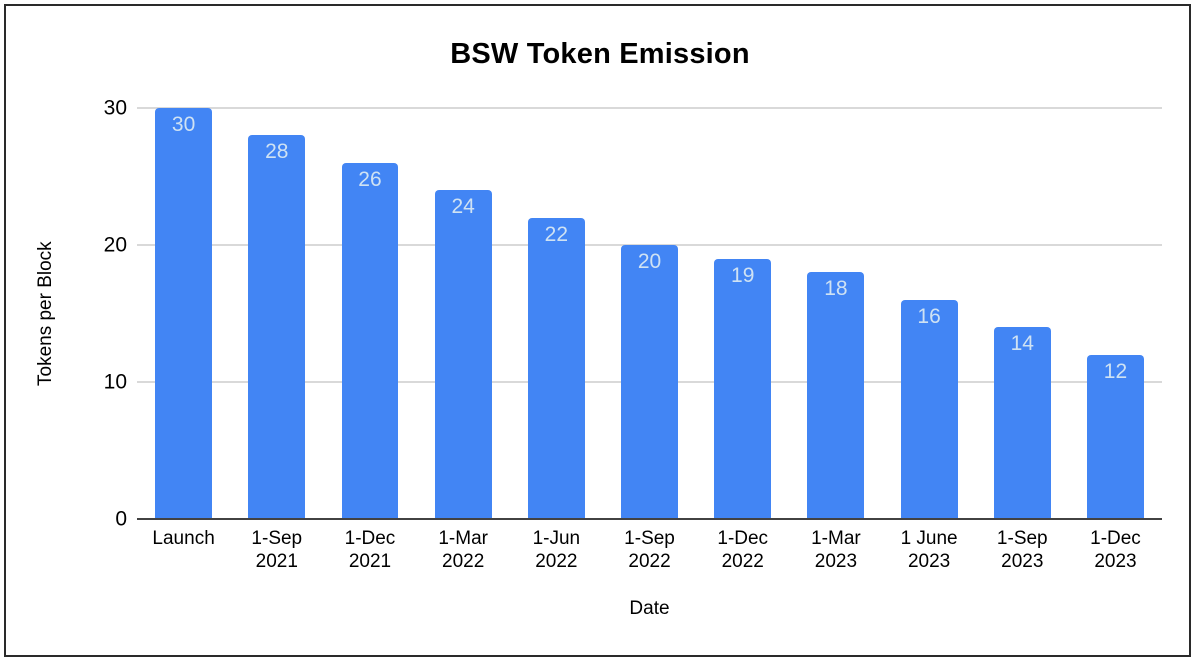  What do you see at coordinates (836, 289) in the screenshot?
I see `bar-value-label: 18` at bounding box center [836, 289].